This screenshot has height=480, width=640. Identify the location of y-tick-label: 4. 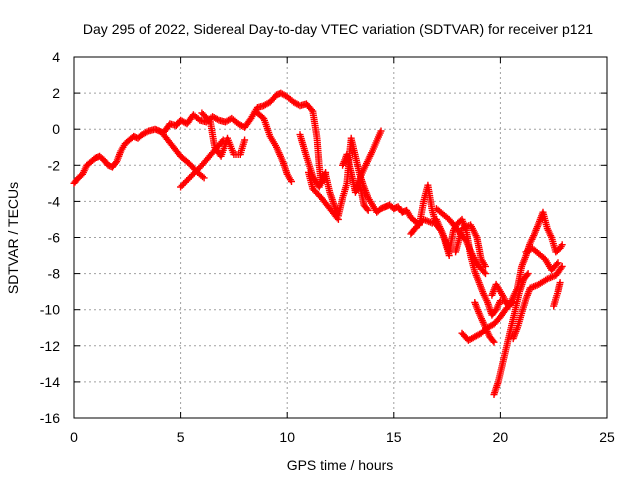
(56, 57).